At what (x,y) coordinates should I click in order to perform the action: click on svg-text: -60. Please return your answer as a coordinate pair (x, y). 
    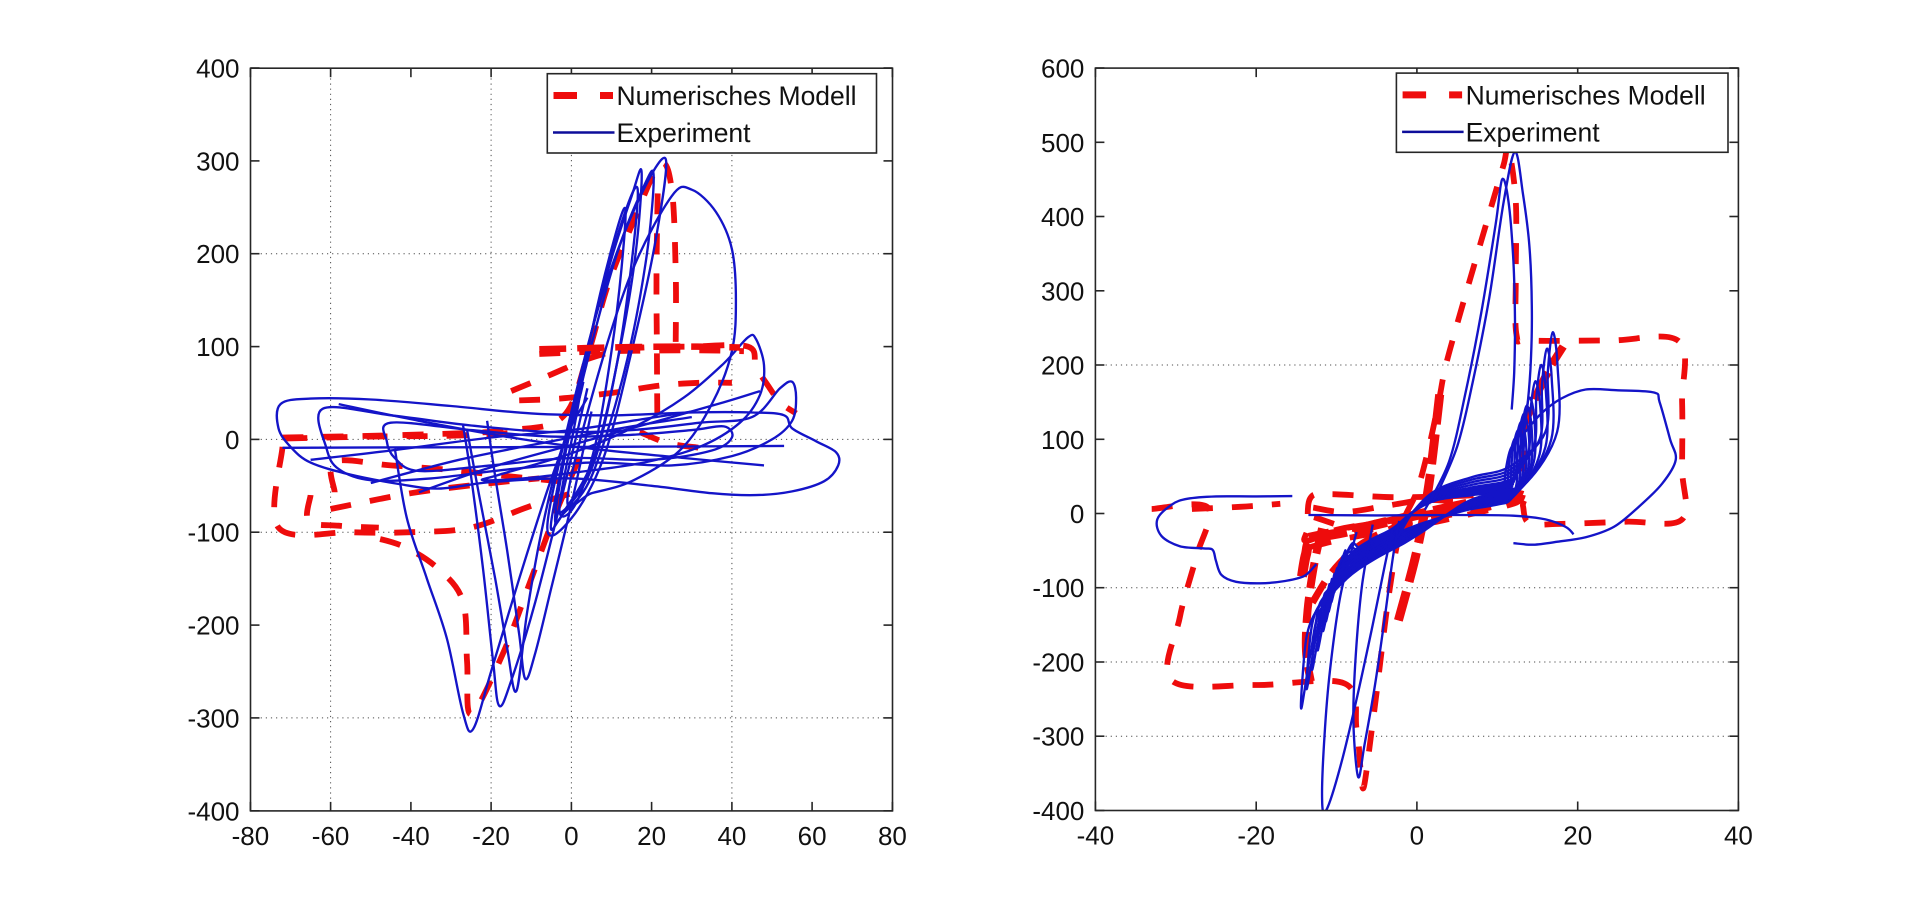
    Looking at the image, I should click on (331, 836).